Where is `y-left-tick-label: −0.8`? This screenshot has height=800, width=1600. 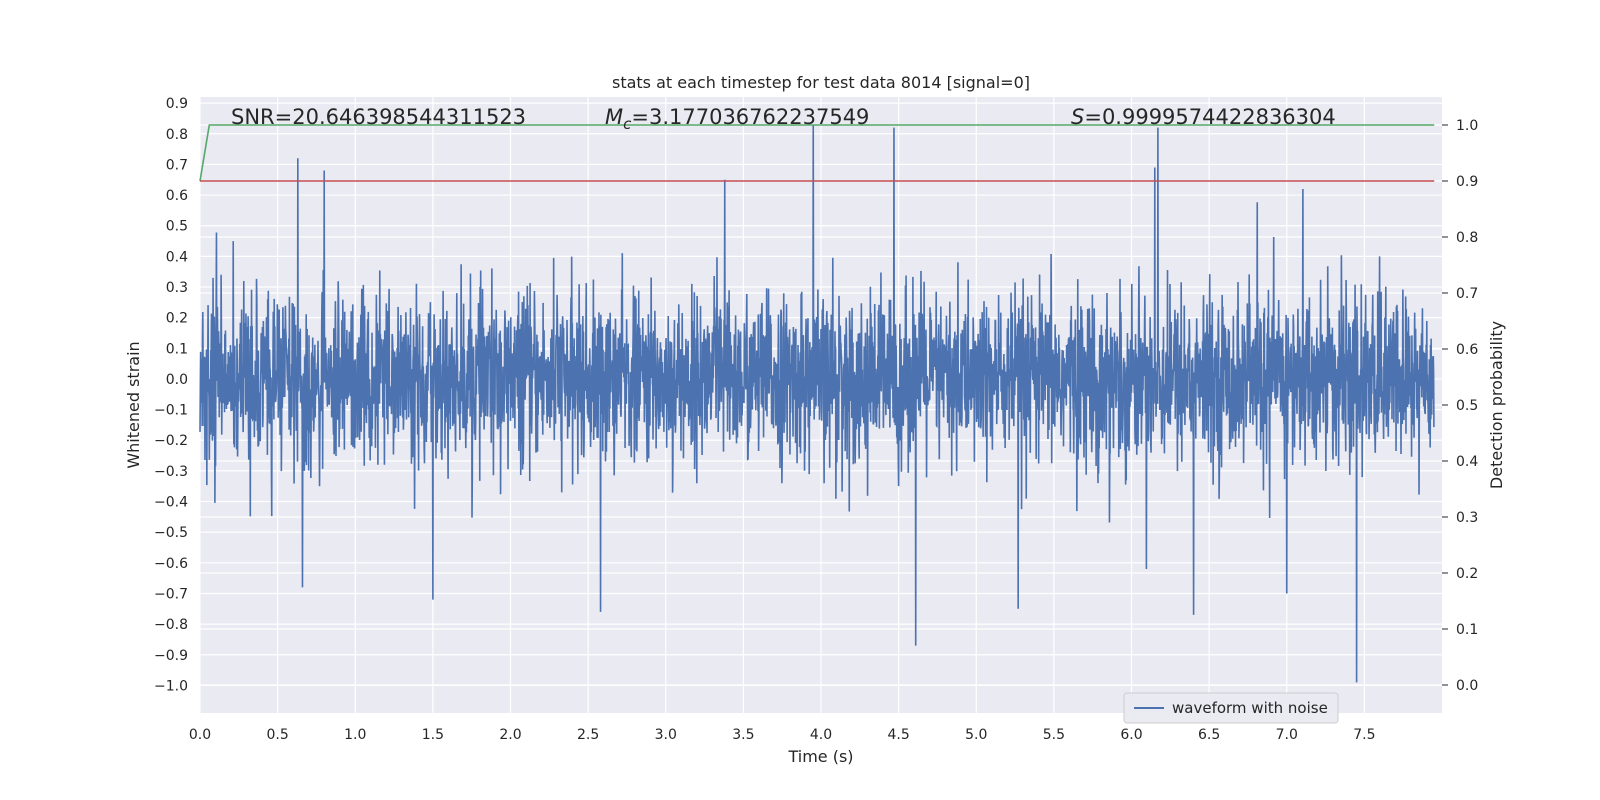 y-left-tick-label: −0.8 is located at coordinates (171, 625).